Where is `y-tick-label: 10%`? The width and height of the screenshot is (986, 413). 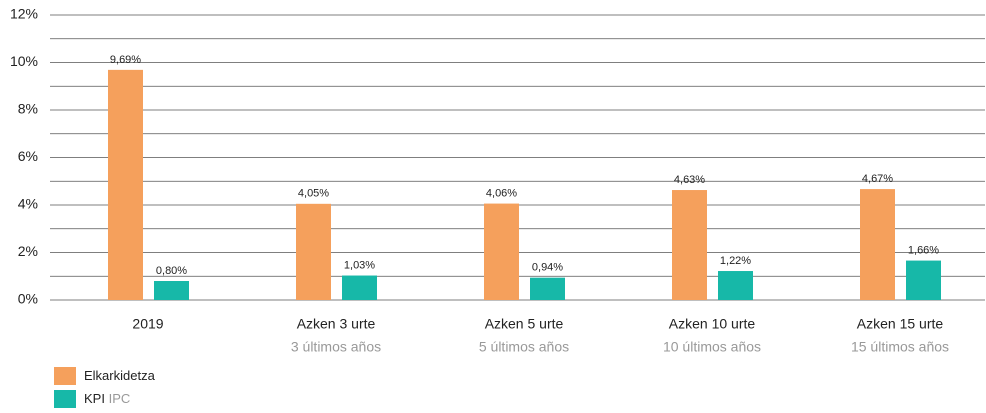
y-tick-label: 10% is located at coordinates (24, 61).